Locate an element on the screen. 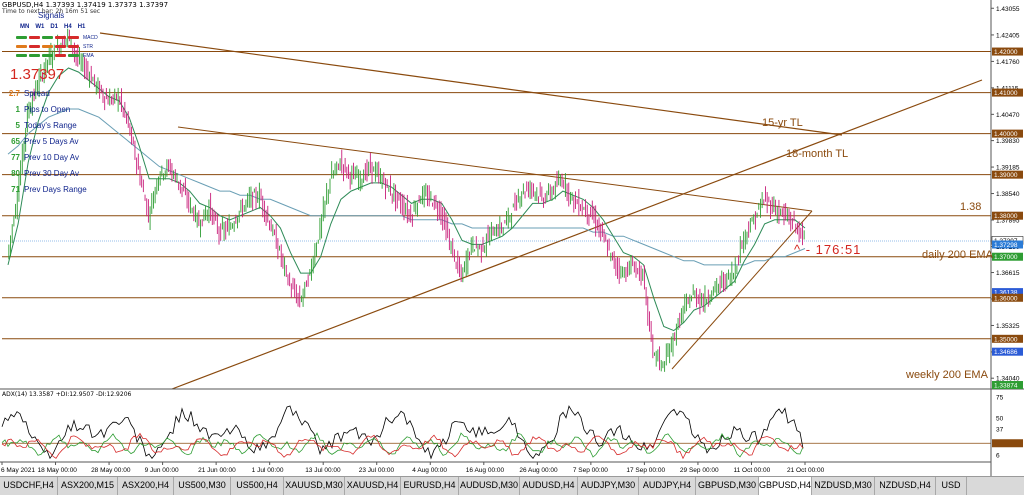 Image resolution: width=1024 pixels, height=495 pixels. time-tick-label: 7 Sep 00:00 is located at coordinates (590, 470).